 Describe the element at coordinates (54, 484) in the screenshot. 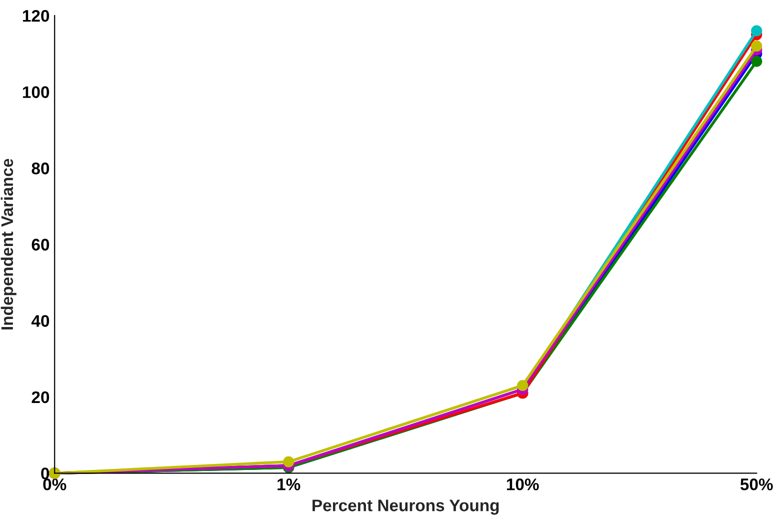

I see `x-tick-label: 0%` at that location.